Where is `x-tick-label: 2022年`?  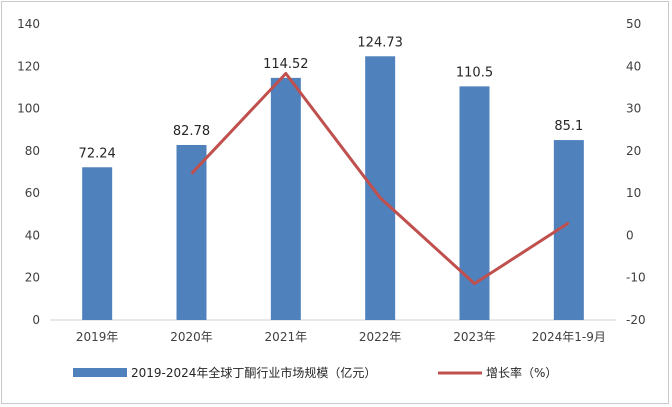
x-tick-label: 2022年 is located at coordinates (380, 337).